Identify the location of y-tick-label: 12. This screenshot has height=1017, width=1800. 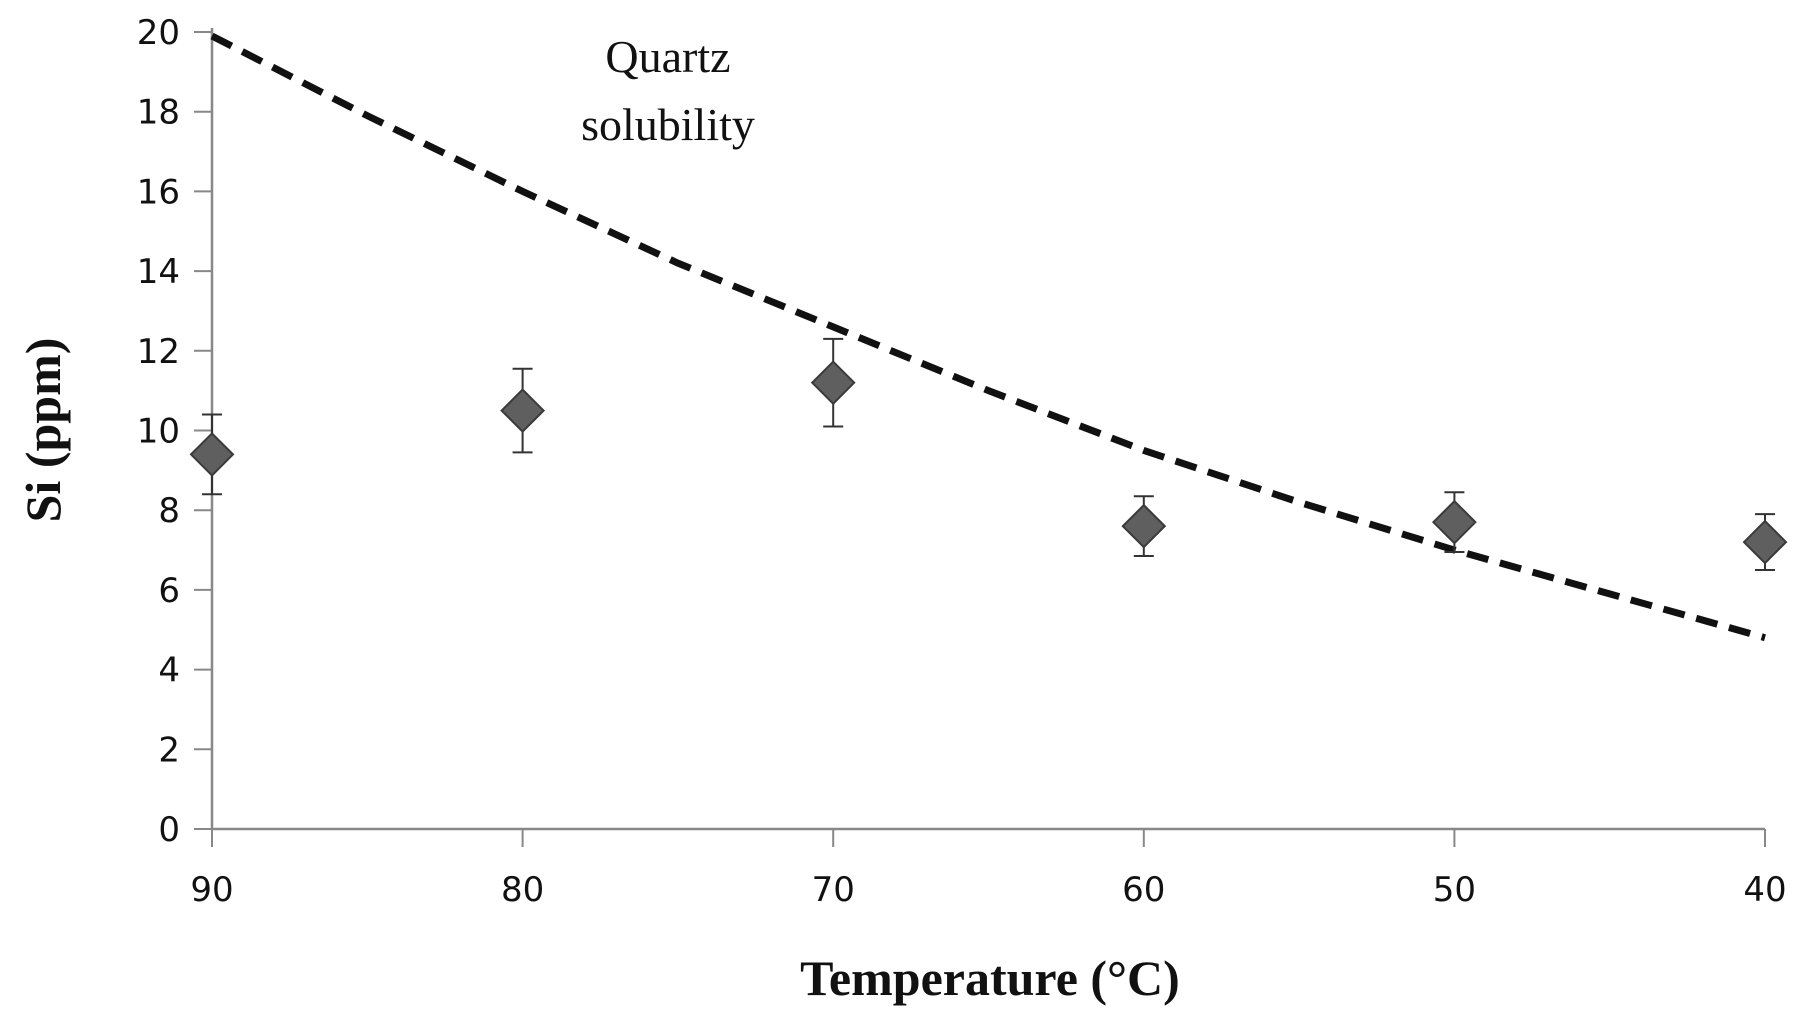
(158, 352).